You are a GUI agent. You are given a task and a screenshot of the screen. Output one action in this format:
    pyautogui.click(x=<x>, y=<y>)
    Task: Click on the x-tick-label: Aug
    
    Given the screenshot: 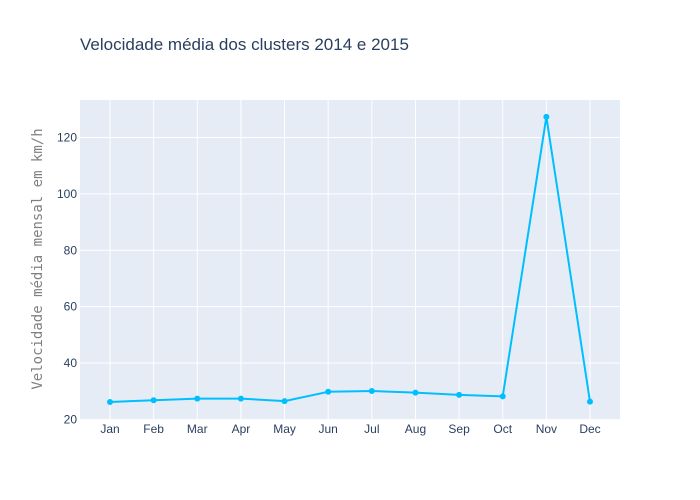 What is the action you would take?
    pyautogui.click(x=415, y=429)
    